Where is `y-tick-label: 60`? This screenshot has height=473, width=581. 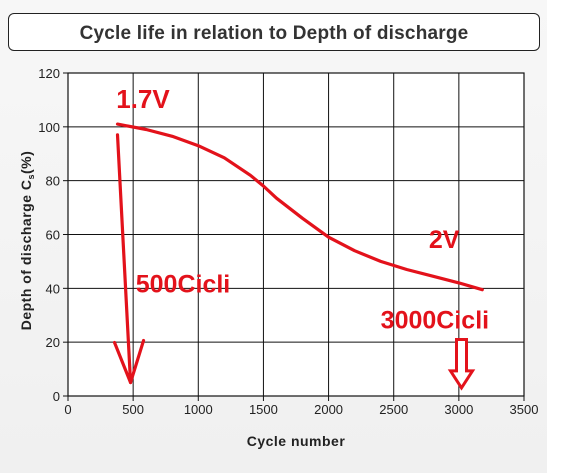 y-tick-label: 60 is located at coordinates (53, 235).